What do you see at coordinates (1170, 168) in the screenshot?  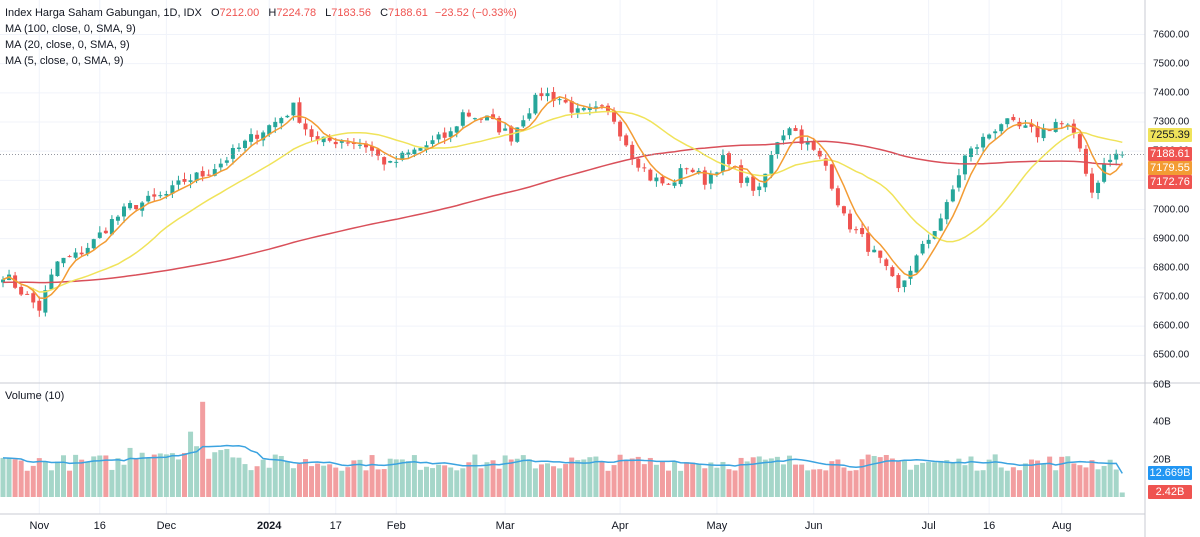 I see `price-tag: 7179.55` at bounding box center [1170, 168].